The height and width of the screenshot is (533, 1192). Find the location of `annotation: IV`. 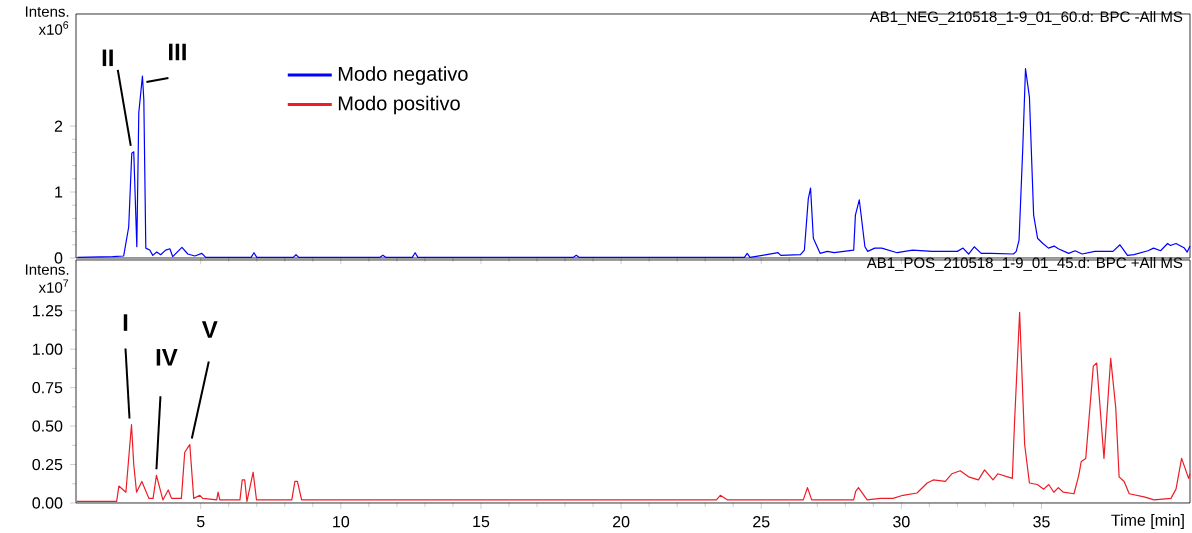

annotation: IV is located at coordinates (167, 357).